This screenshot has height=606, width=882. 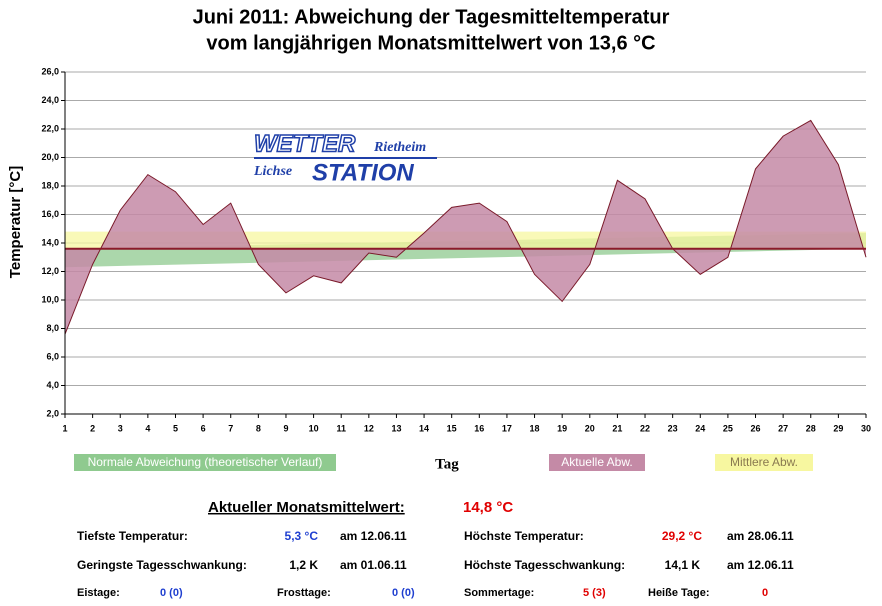 What do you see at coordinates (50, 271) in the screenshot?
I see `y-tick-label: 12,0` at bounding box center [50, 271].